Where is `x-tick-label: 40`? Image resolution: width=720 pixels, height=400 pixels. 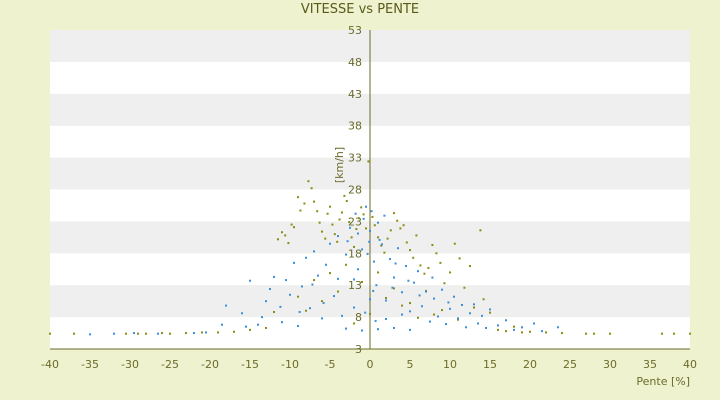 x-tick-label: 40 is located at coordinates (690, 364).